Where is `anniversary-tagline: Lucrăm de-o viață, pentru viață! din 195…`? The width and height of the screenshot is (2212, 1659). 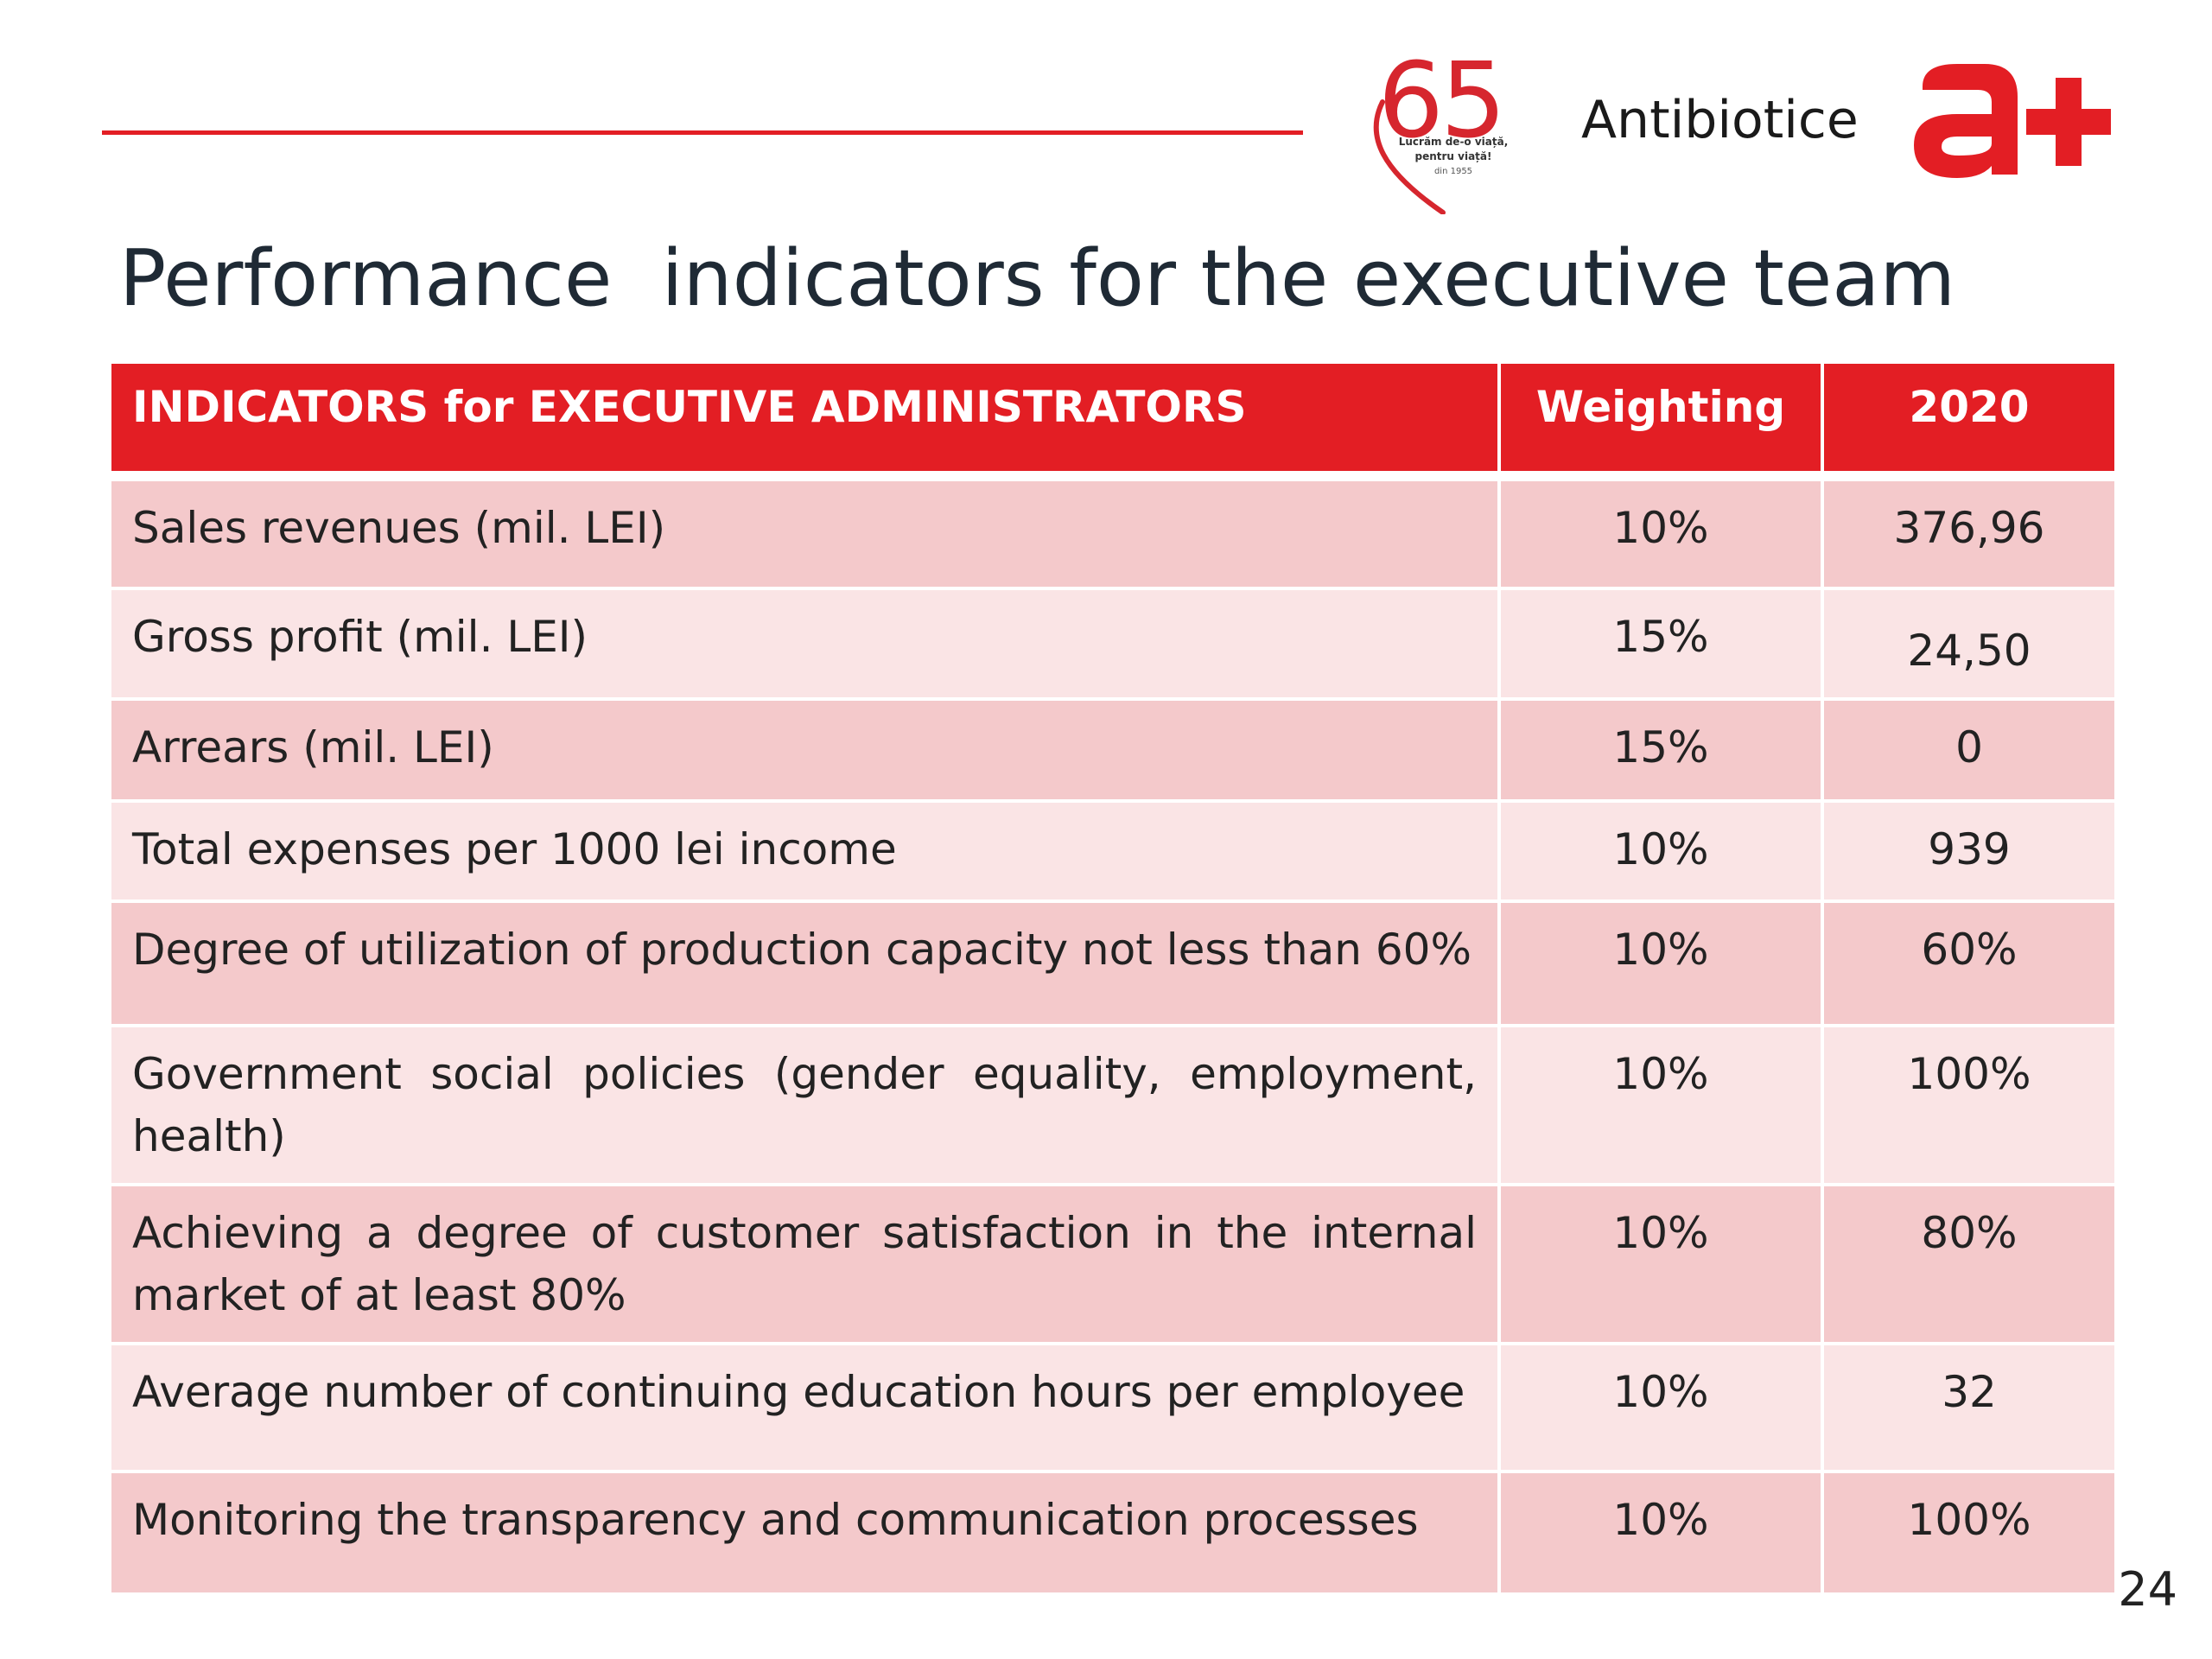
anniversary-tagline: Lucrăm de-o viață, pentru viață! din 195… is located at coordinates (1453, 157).